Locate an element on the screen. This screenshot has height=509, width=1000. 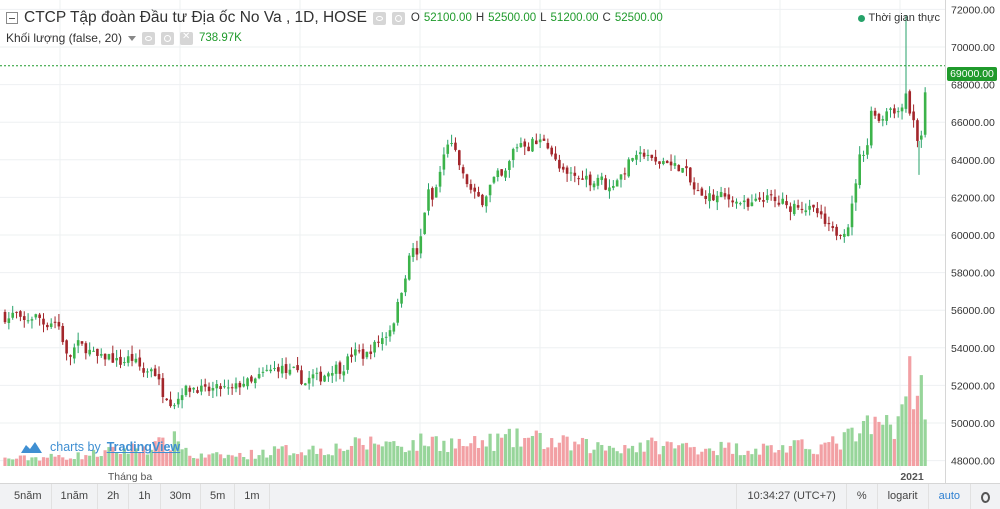
price-tick-label: 68000.00 is located at coordinates (973, 86).